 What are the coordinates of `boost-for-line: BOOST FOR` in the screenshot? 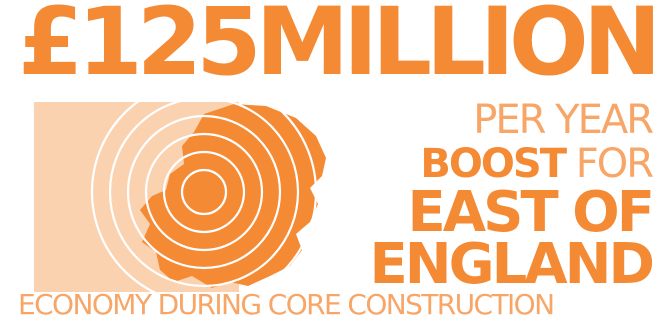 It's located at (537, 164).